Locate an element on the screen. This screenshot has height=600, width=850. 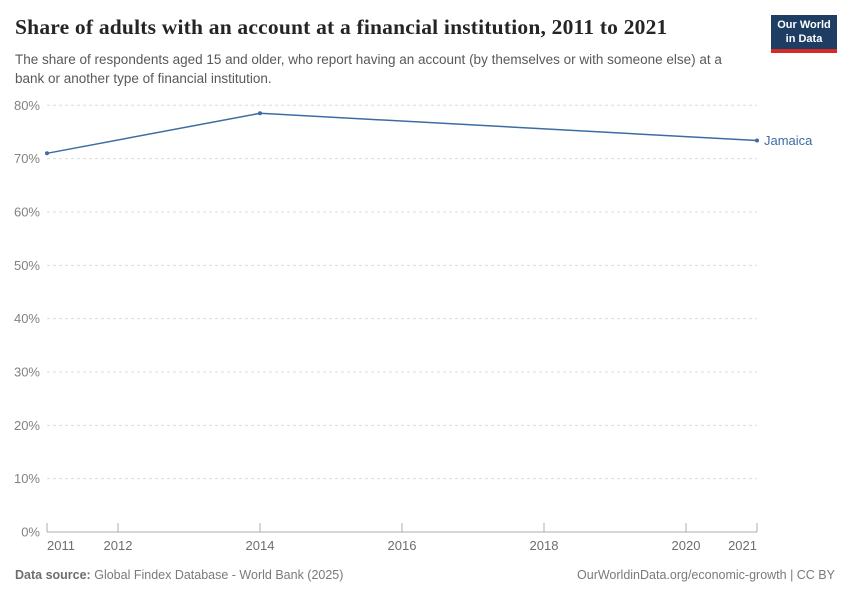
y-axis-tick-label: 70% is located at coordinates (27, 158).